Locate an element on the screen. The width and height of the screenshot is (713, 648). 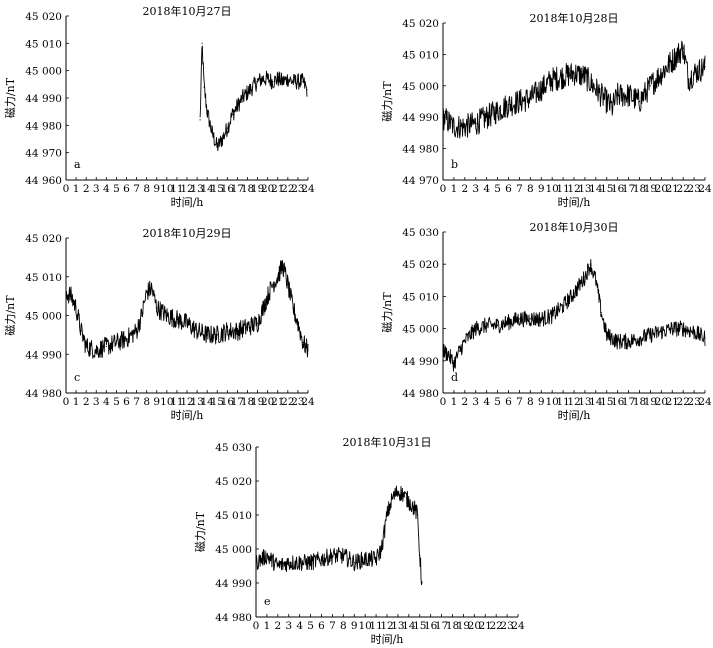
series-line is located at coordinates (339, 535).